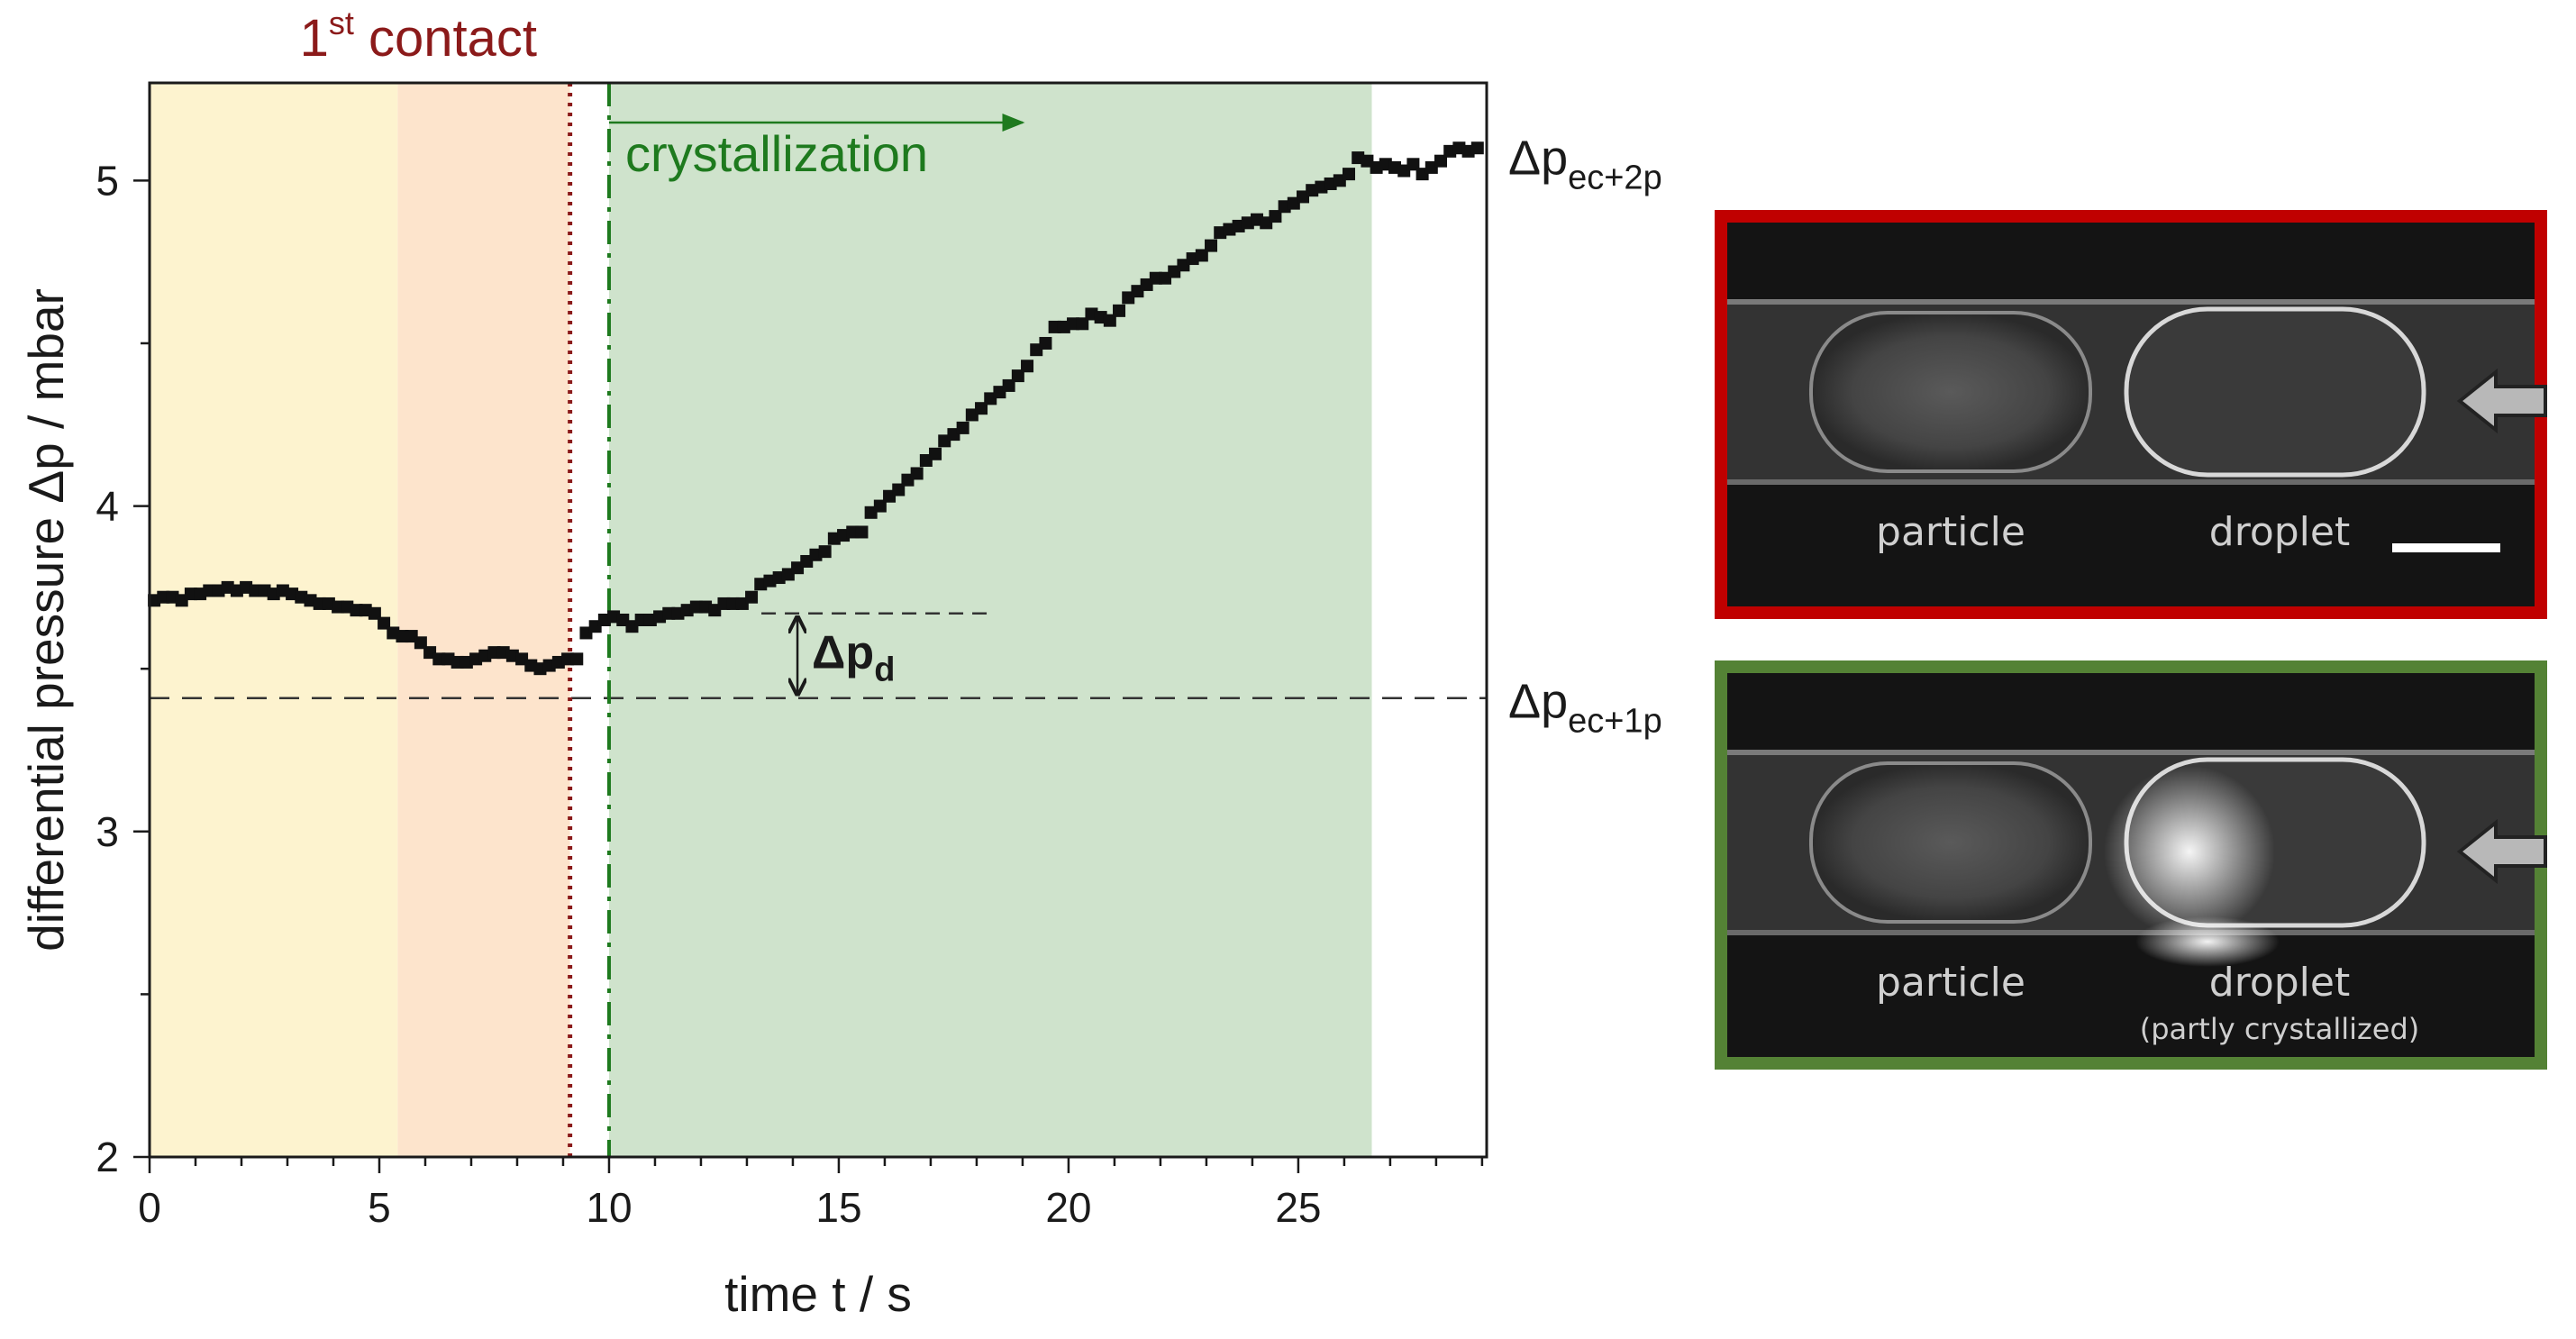 This screenshot has height=1339, width=2576. Describe the element at coordinates (107, 1157) in the screenshot. I see `y-tick-label: 2` at that location.